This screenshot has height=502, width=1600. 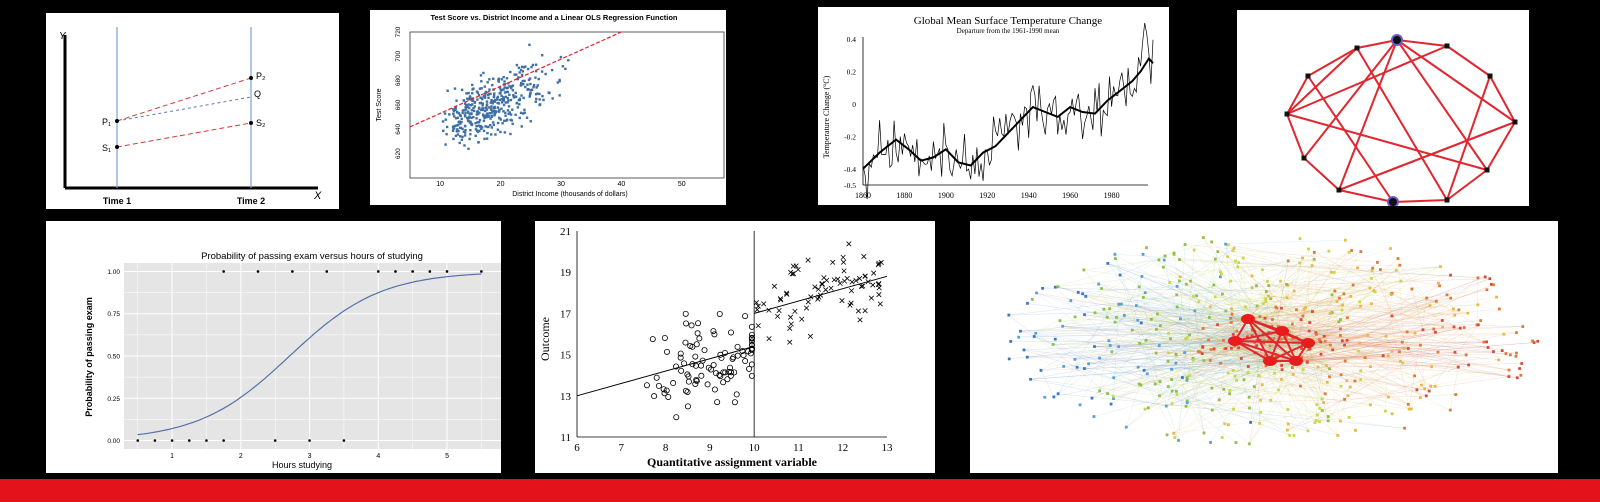 I want to click on ring-node, so click(x=1287, y=114).